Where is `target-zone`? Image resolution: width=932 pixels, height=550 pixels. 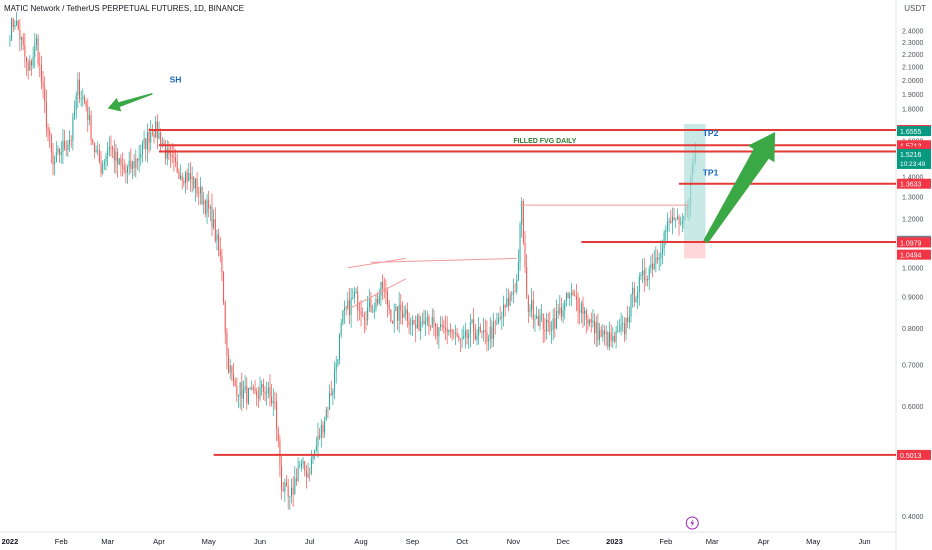 target-zone is located at coordinates (695, 182).